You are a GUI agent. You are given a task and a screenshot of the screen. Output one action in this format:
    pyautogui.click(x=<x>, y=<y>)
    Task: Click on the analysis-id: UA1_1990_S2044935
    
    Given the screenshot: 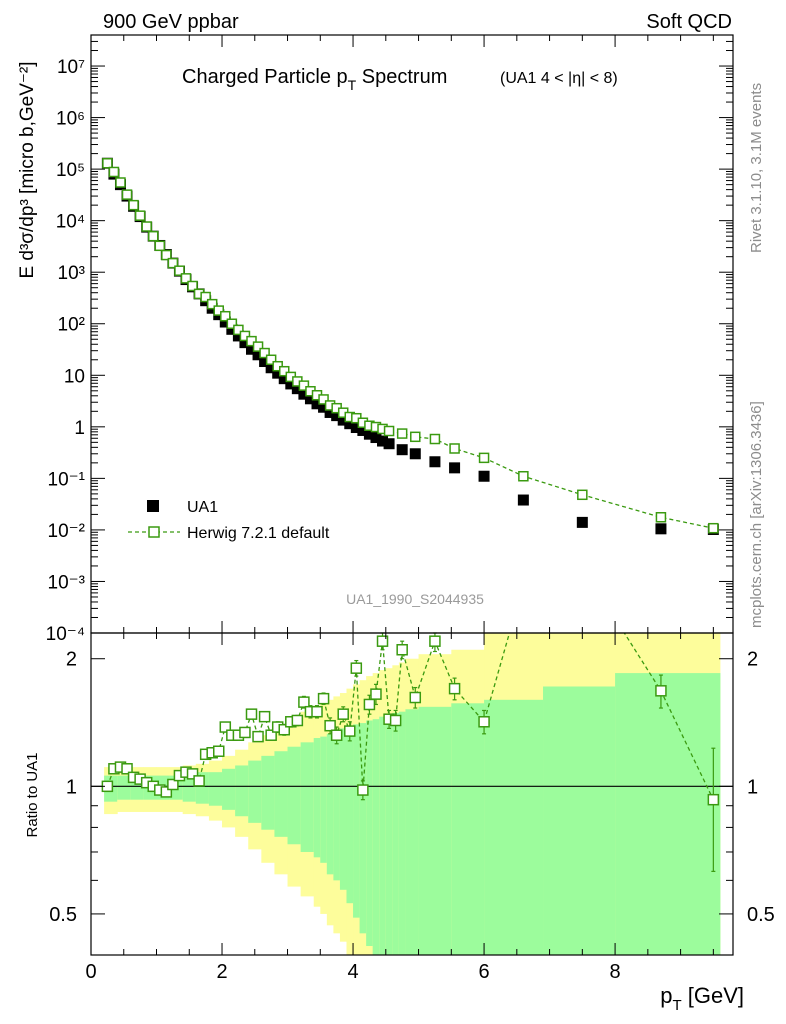 What is the action you would take?
    pyautogui.click(x=415, y=599)
    